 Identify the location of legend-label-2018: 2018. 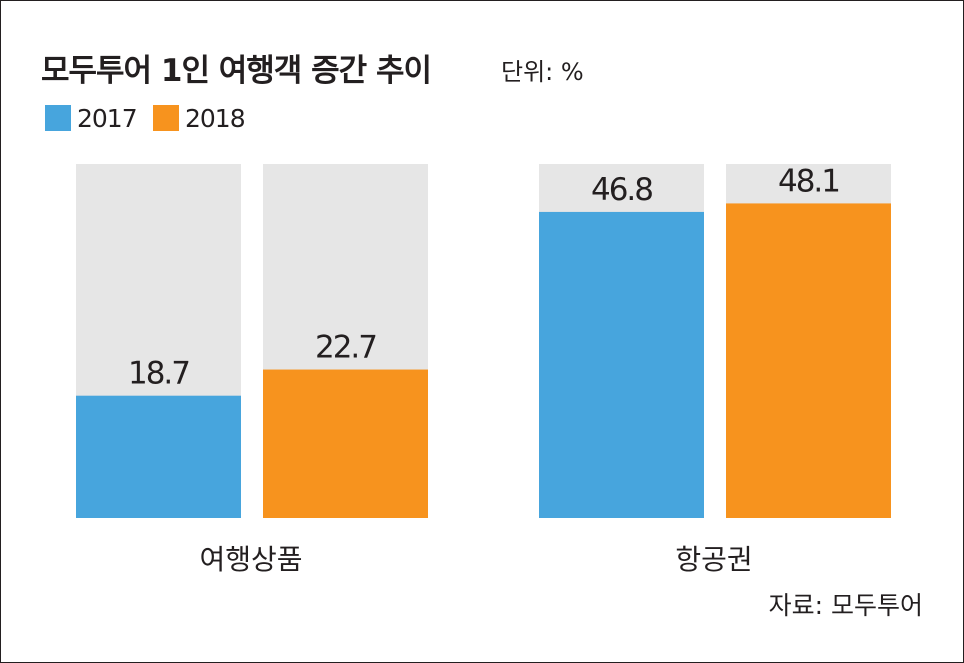
(215, 118).